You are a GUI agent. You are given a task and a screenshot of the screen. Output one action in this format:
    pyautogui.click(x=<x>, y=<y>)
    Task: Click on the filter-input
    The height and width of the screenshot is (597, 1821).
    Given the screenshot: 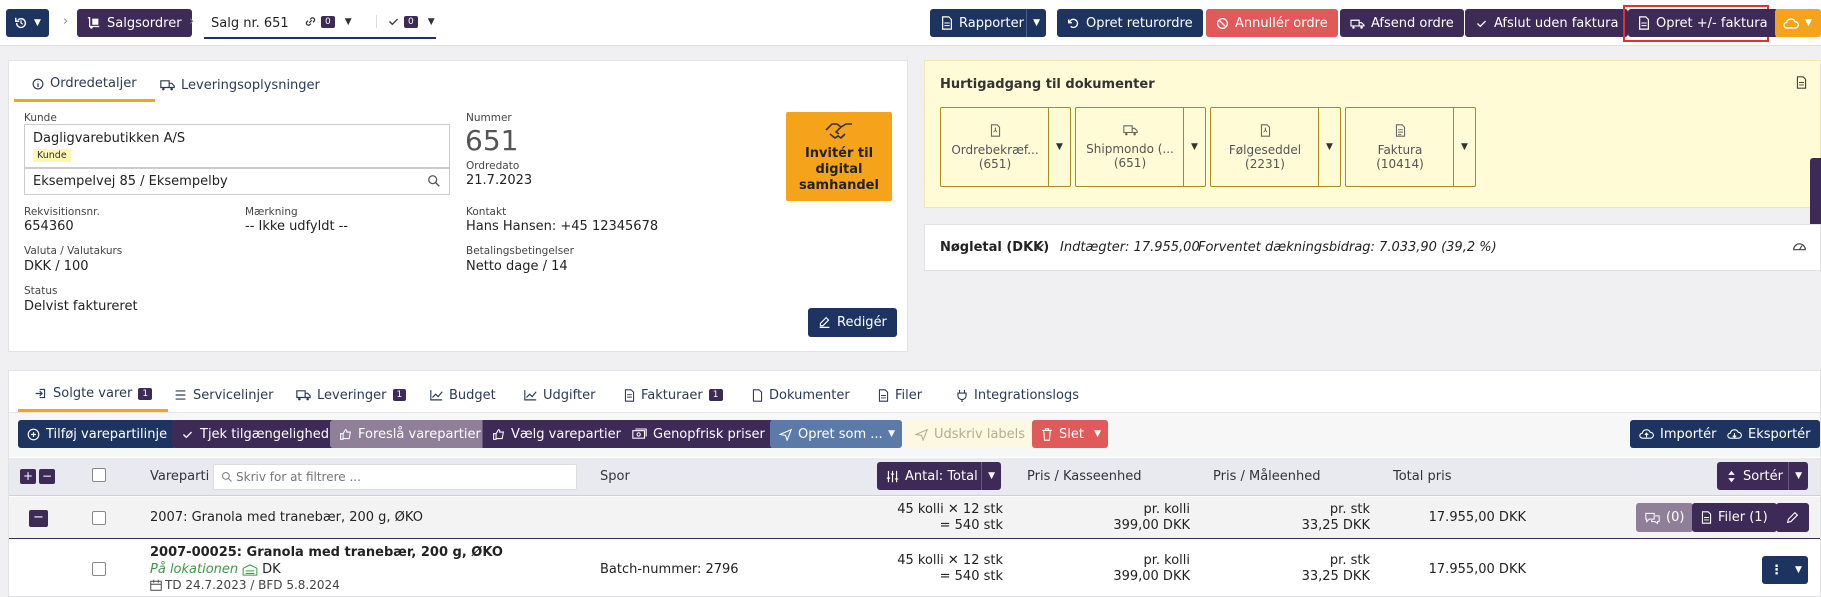 What is the action you would take?
    pyautogui.click(x=395, y=477)
    